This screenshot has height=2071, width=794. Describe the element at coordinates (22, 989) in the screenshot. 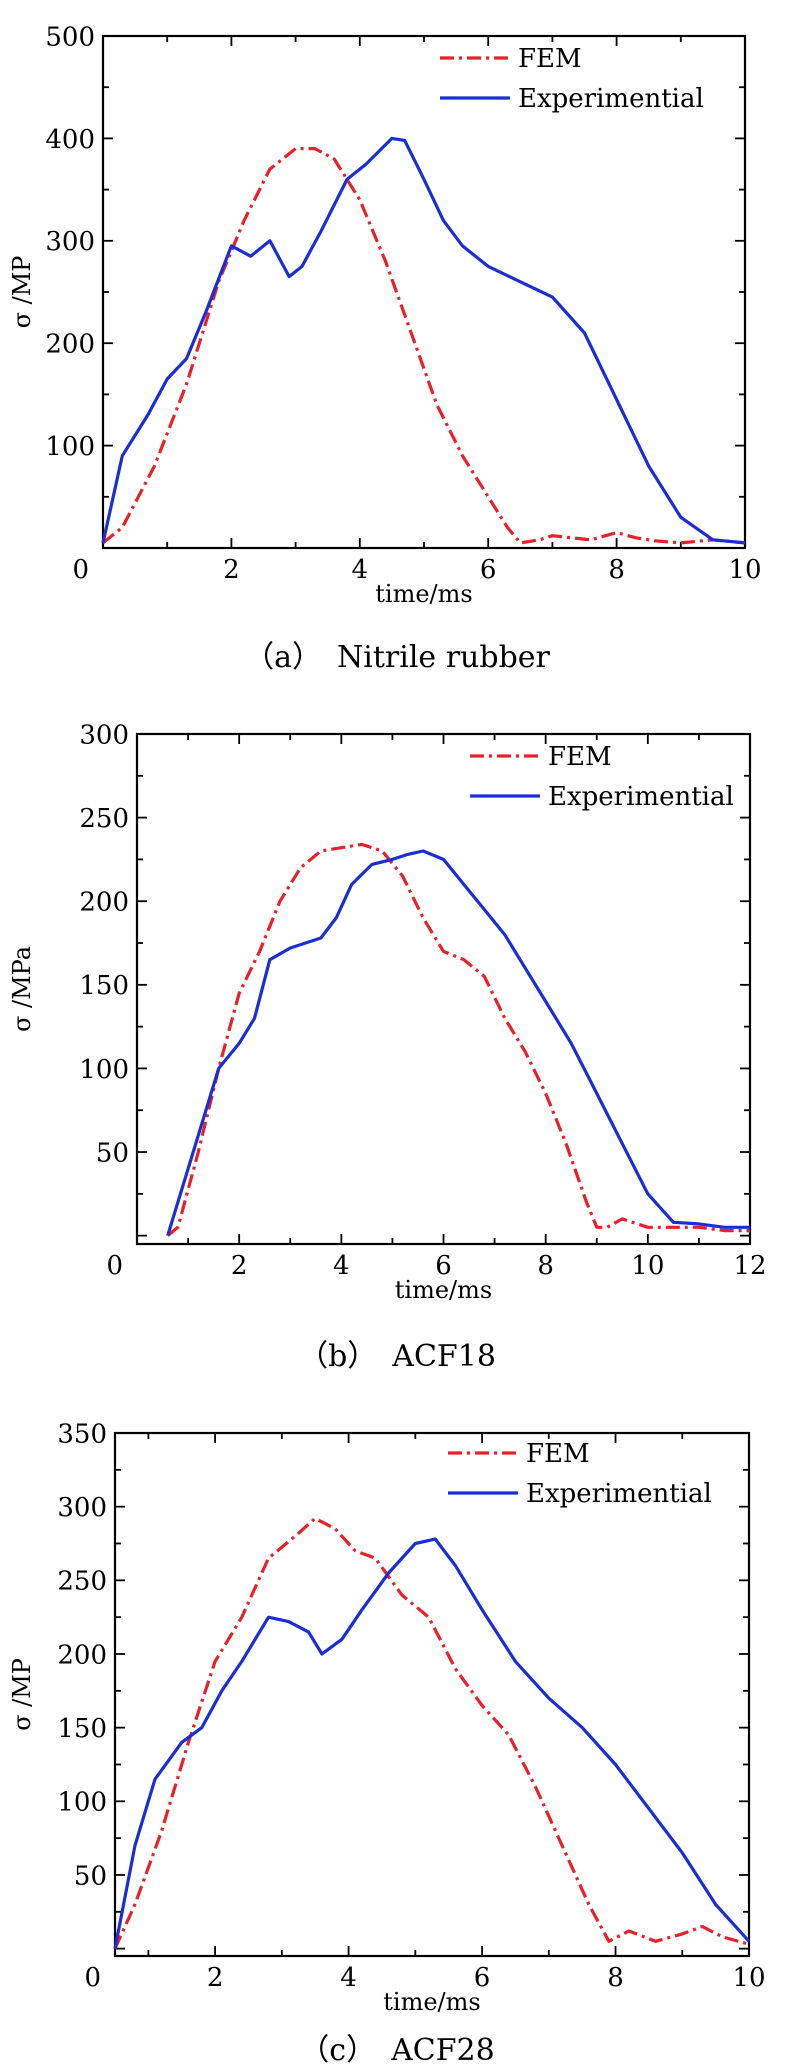

I see `y-axis-label: σ /MPa` at that location.